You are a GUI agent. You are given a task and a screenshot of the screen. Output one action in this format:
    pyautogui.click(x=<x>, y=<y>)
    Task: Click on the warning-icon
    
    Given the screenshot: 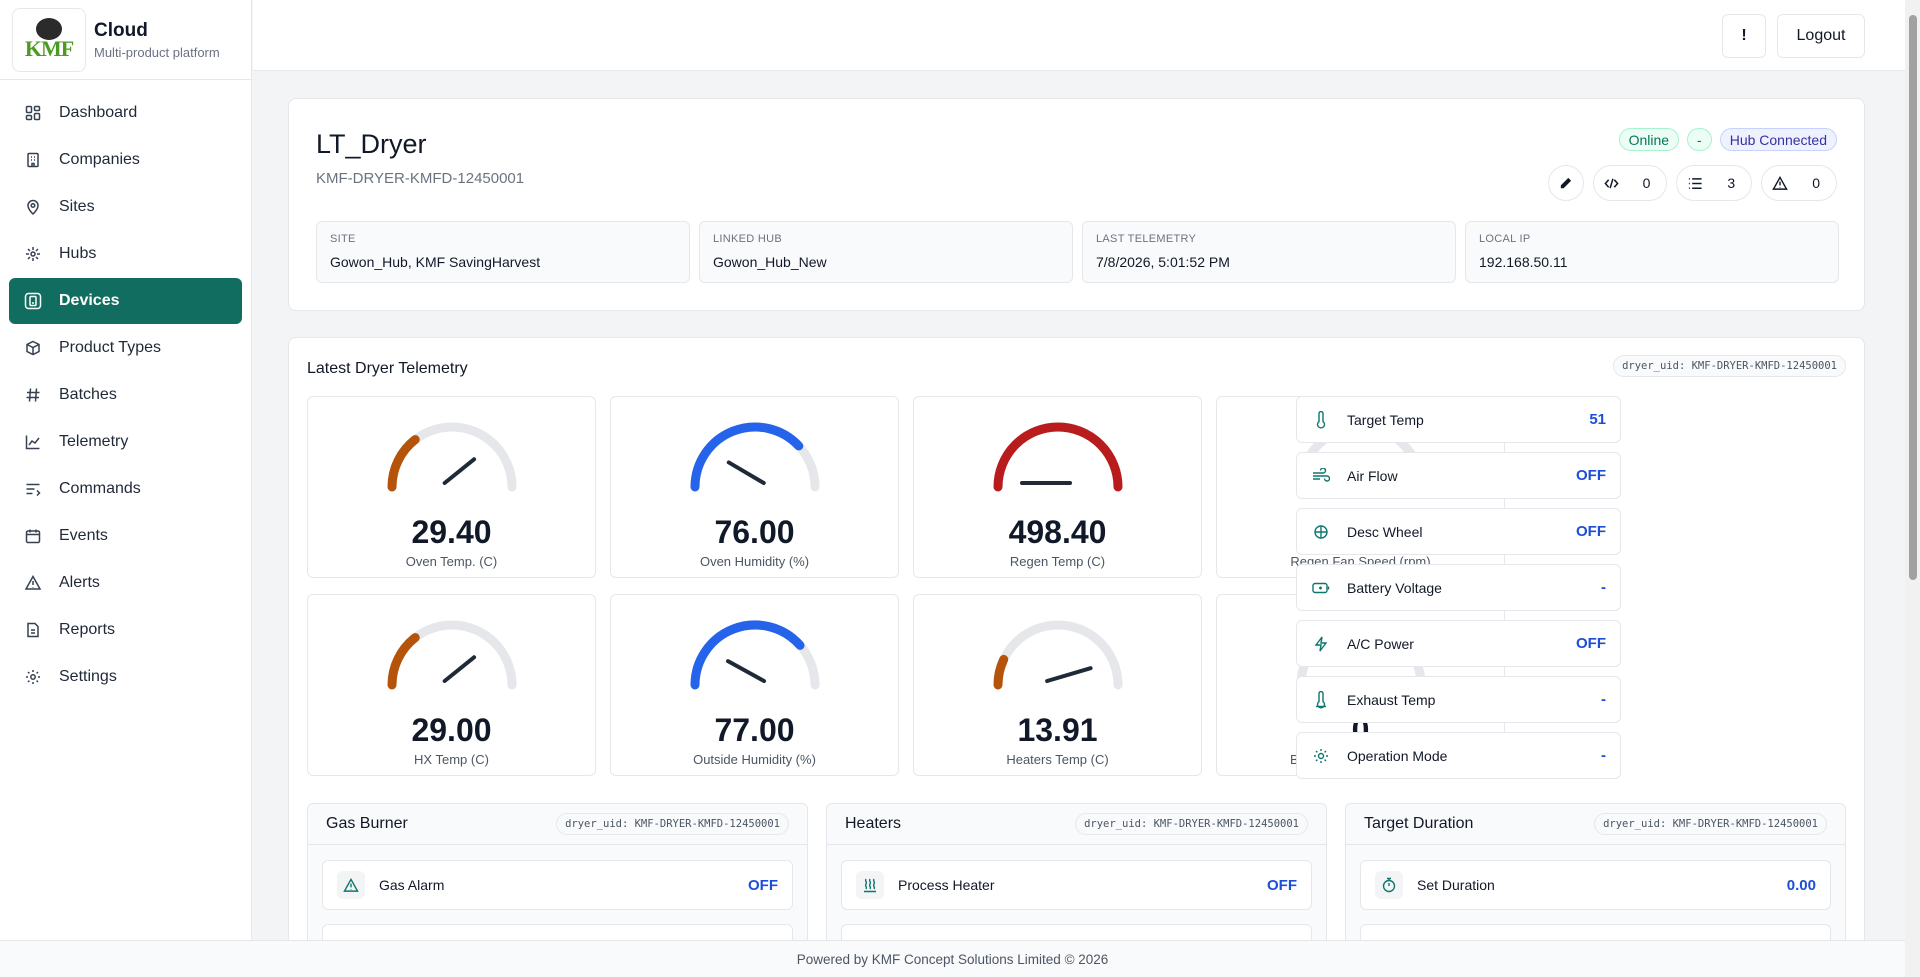 What is the action you would take?
    pyautogui.click(x=351, y=885)
    